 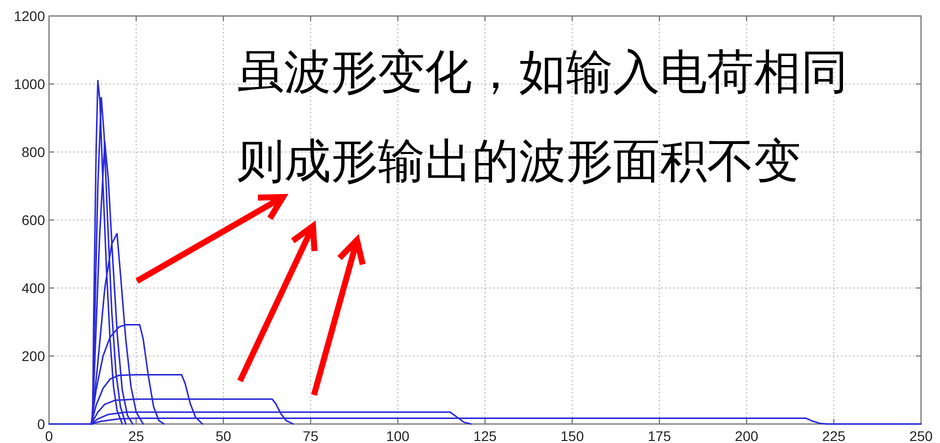 What do you see at coordinates (746, 435) in the screenshot?
I see `x-tick-label: 200` at bounding box center [746, 435].